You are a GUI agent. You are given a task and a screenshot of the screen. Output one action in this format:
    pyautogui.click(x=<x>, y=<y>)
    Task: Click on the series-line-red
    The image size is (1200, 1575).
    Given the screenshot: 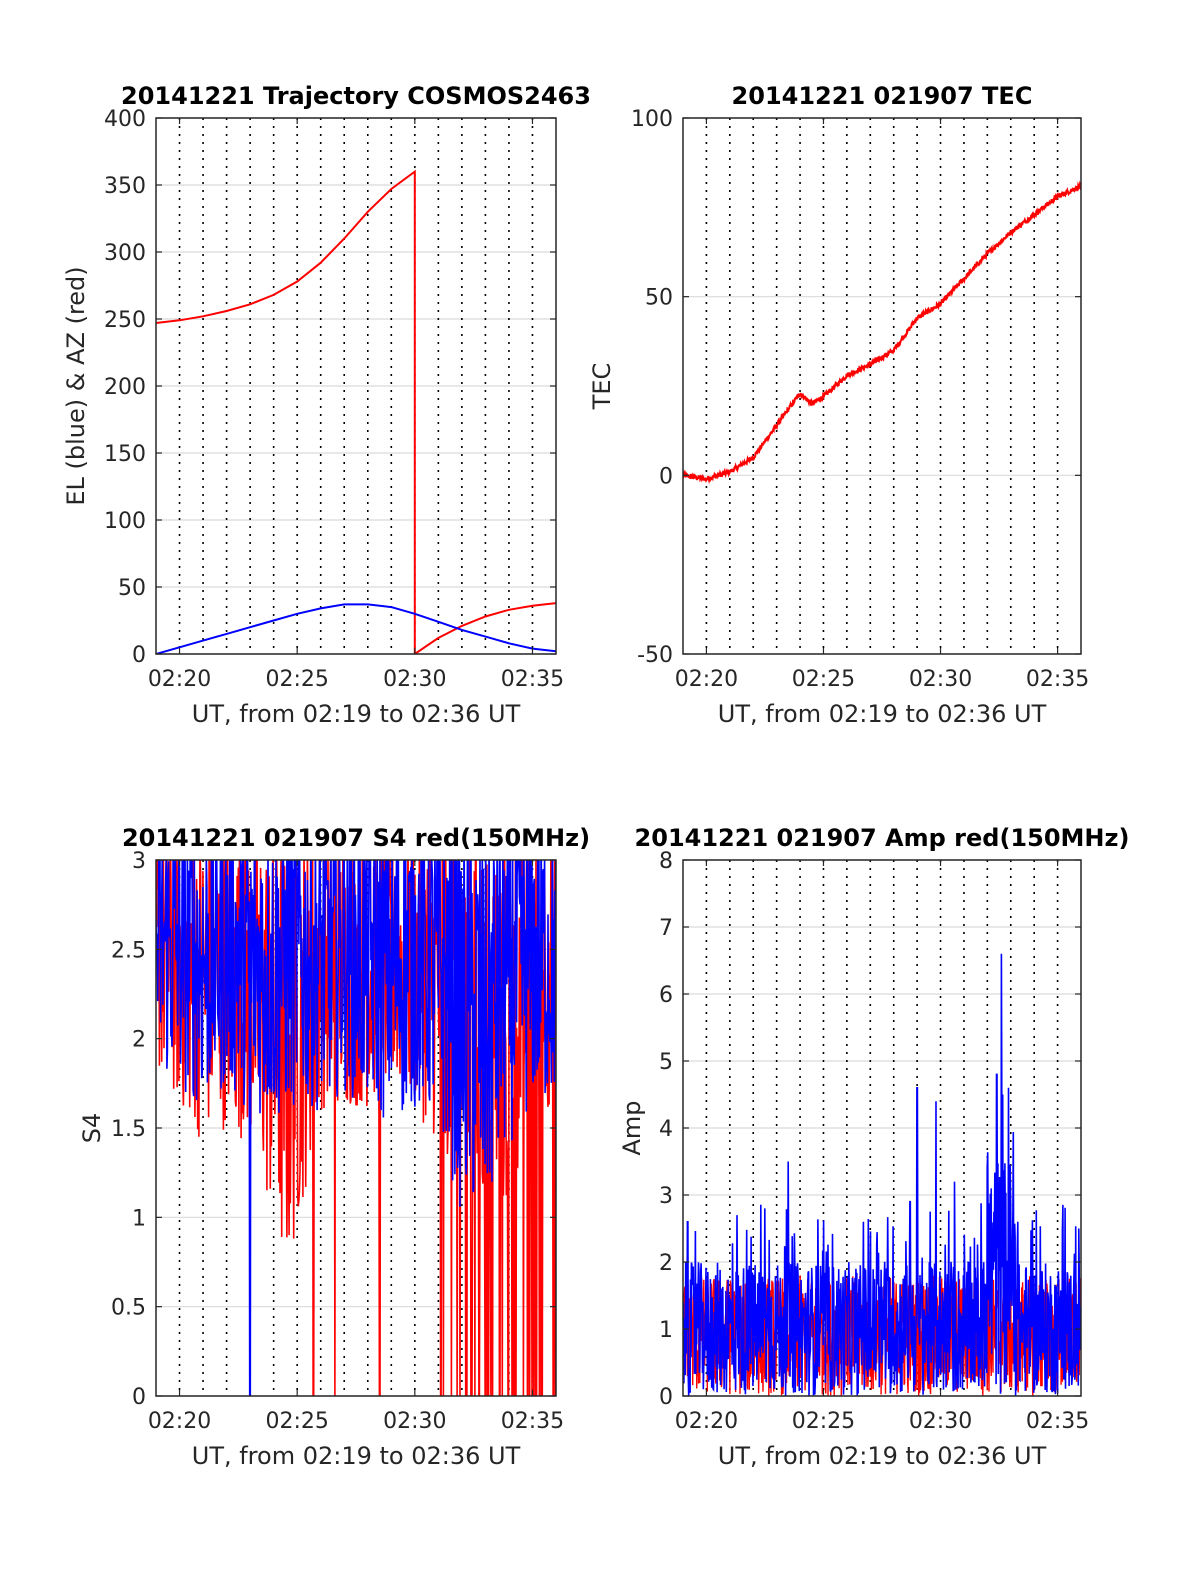 What is the action you would take?
    pyautogui.click(x=356, y=411)
    